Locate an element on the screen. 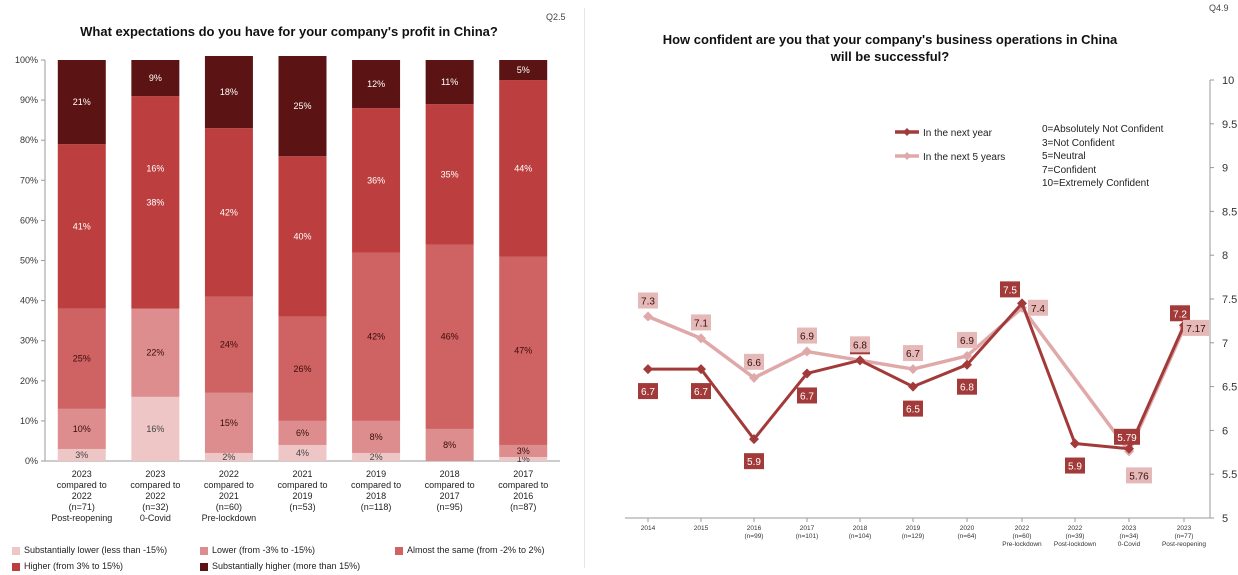  profit-bar-value-label: 46% is located at coordinates (450, 337).